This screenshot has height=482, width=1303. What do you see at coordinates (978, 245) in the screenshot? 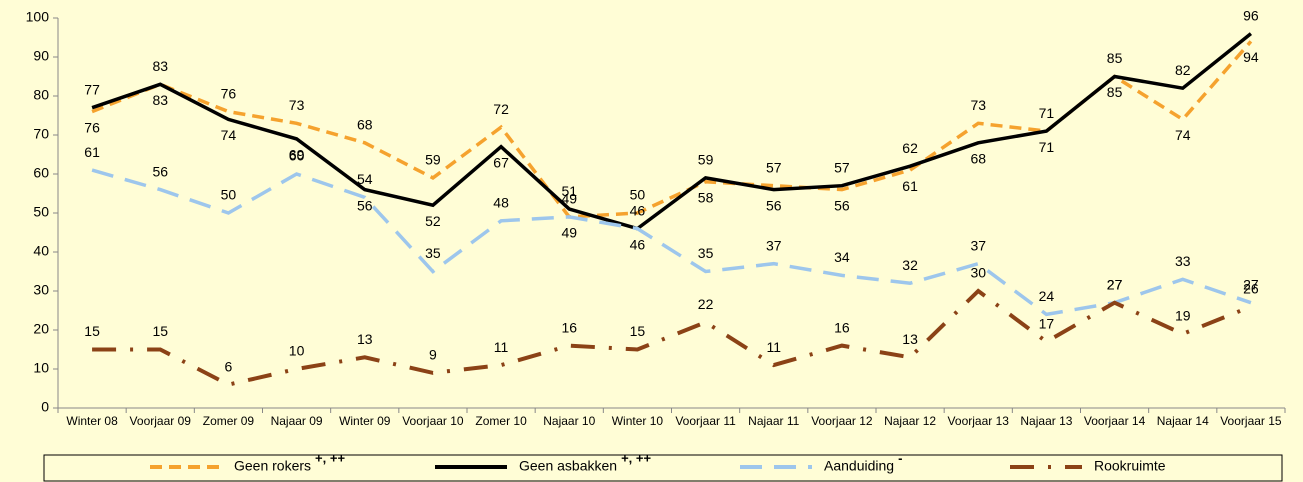
I see `data-label: 37` at bounding box center [978, 245].